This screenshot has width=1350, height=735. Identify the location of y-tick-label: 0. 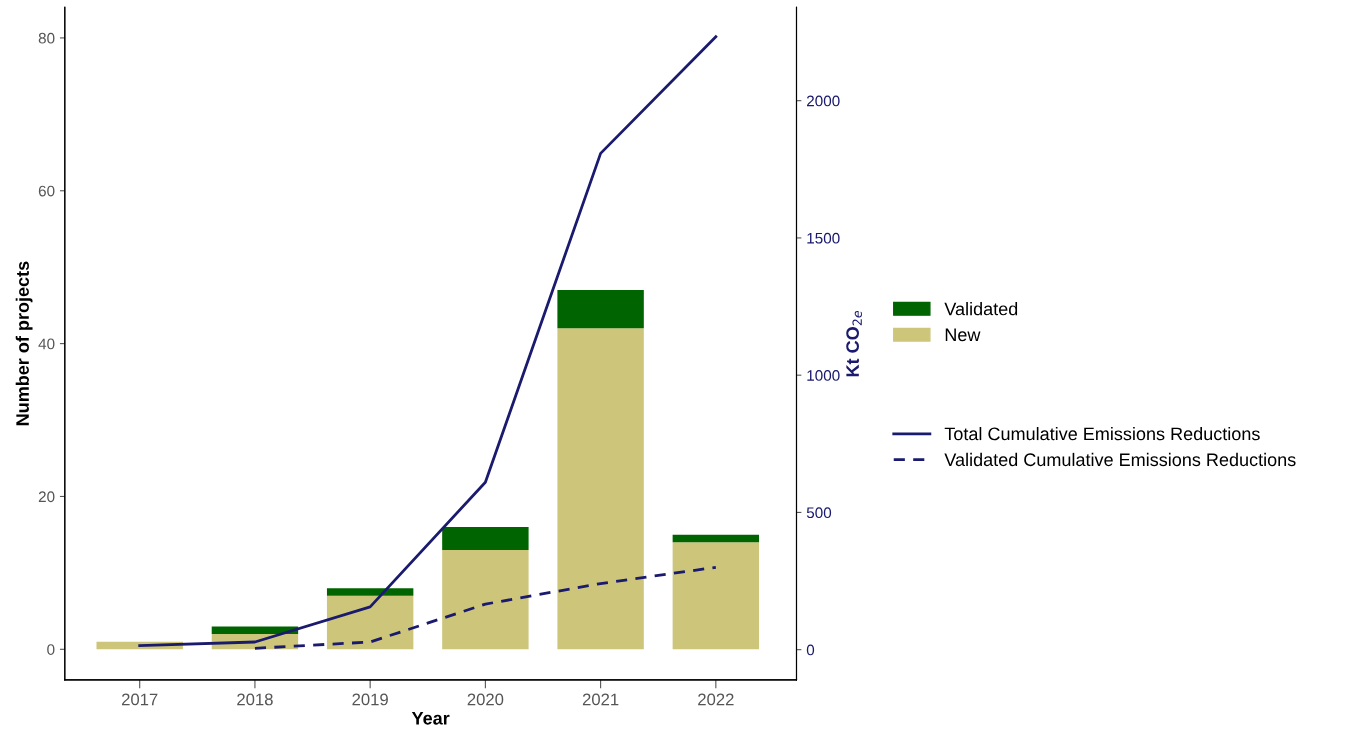
(51, 649).